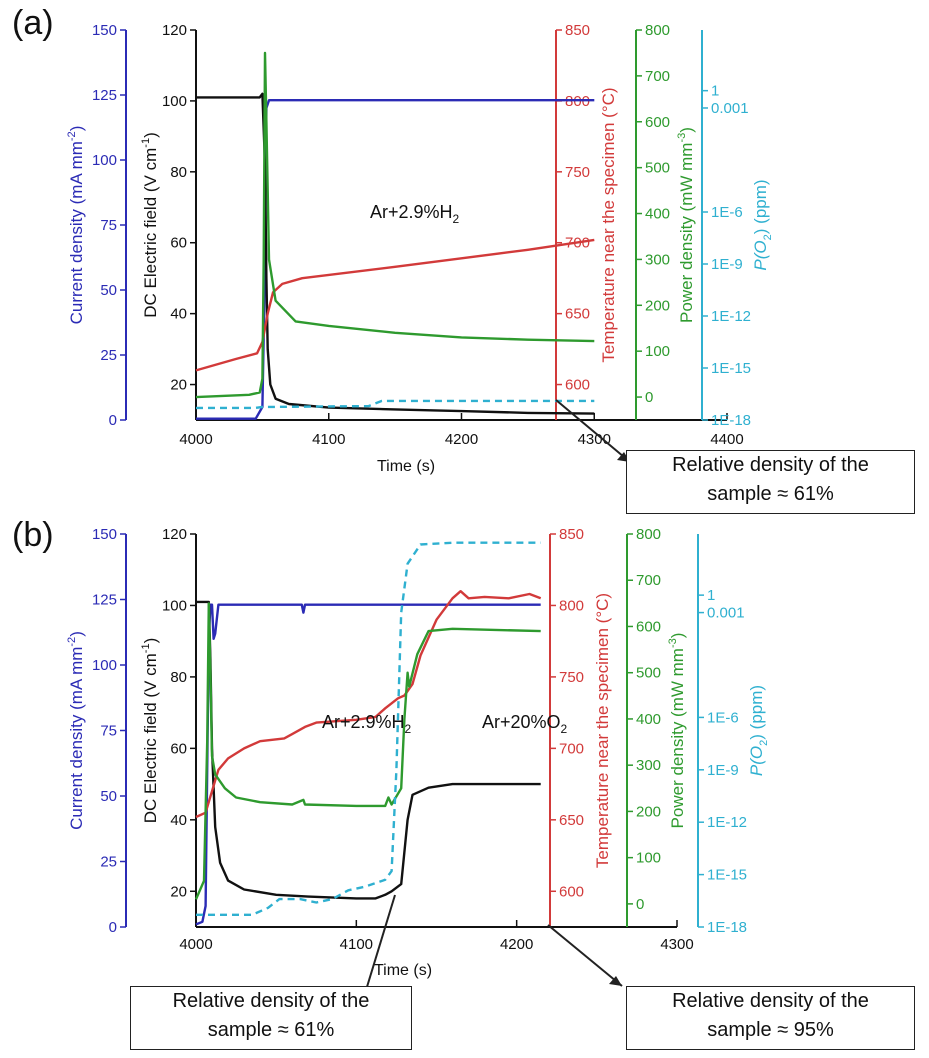 The height and width of the screenshot is (1058, 929). I want to click on current-tick-label: 75, so click(108, 225).